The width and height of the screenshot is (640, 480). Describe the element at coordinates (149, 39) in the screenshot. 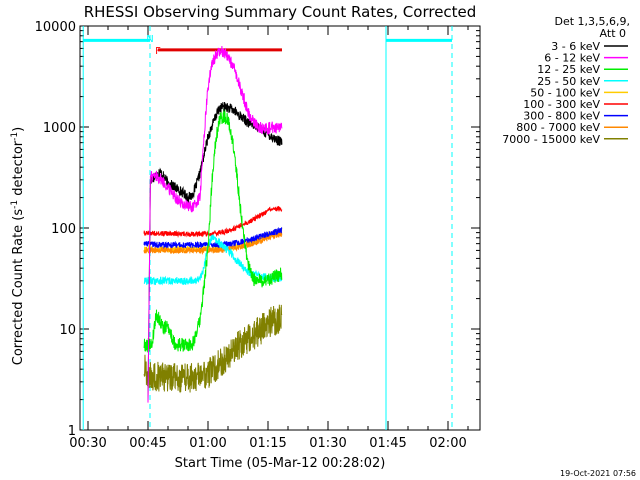

I see `flag-n: N` at that location.